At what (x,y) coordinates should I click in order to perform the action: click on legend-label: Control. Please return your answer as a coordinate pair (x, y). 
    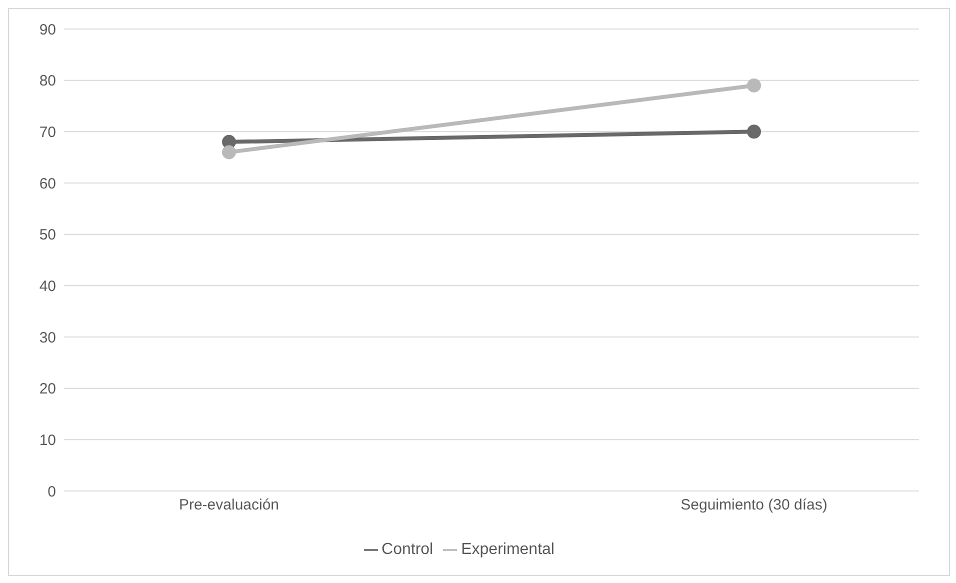
    Looking at the image, I should click on (408, 549).